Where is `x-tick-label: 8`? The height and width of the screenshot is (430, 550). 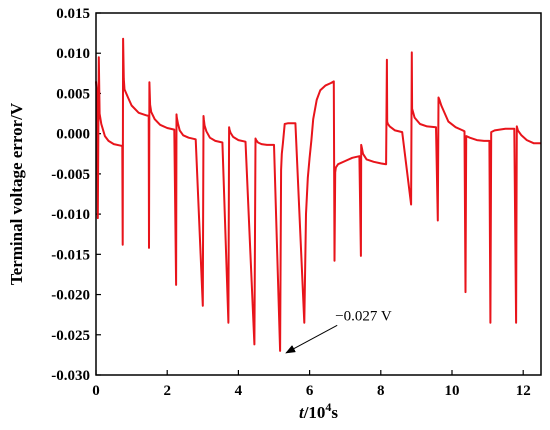 x-tick-label: 8 is located at coordinates (381, 391).